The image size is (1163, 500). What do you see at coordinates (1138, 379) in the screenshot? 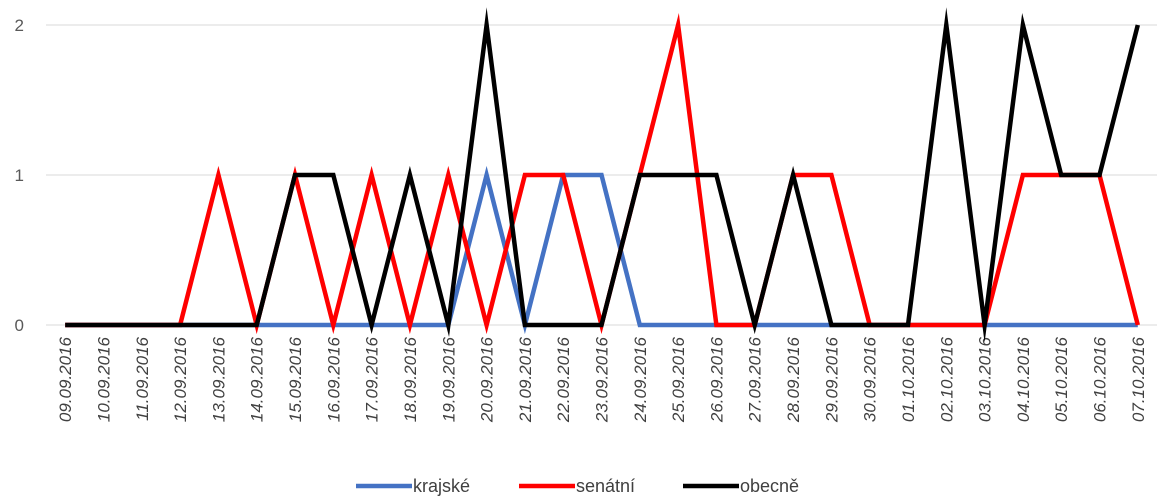
I see `x-tick-label: 07.10.2016` at bounding box center [1138, 379].